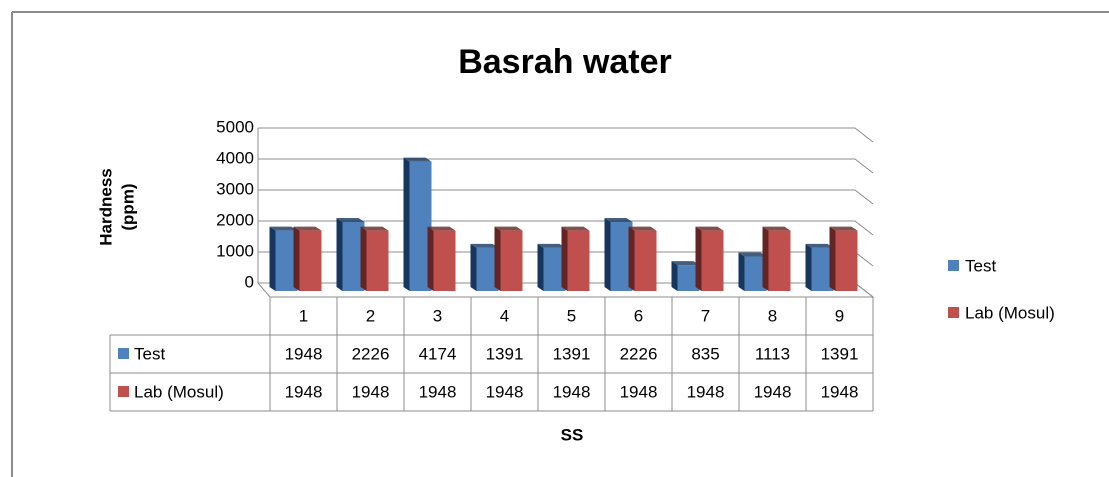 This screenshot has width=1109, height=477. What do you see at coordinates (438, 353) in the screenshot?
I see `table-value: 4174` at bounding box center [438, 353].